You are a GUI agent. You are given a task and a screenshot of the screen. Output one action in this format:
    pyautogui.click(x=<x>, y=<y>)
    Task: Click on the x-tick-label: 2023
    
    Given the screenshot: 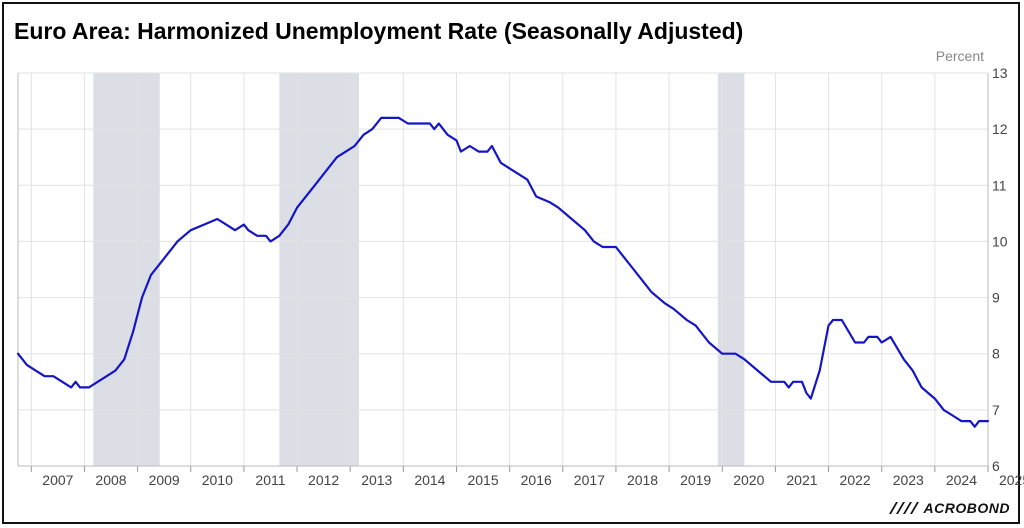 What is the action you would take?
    pyautogui.click(x=908, y=480)
    